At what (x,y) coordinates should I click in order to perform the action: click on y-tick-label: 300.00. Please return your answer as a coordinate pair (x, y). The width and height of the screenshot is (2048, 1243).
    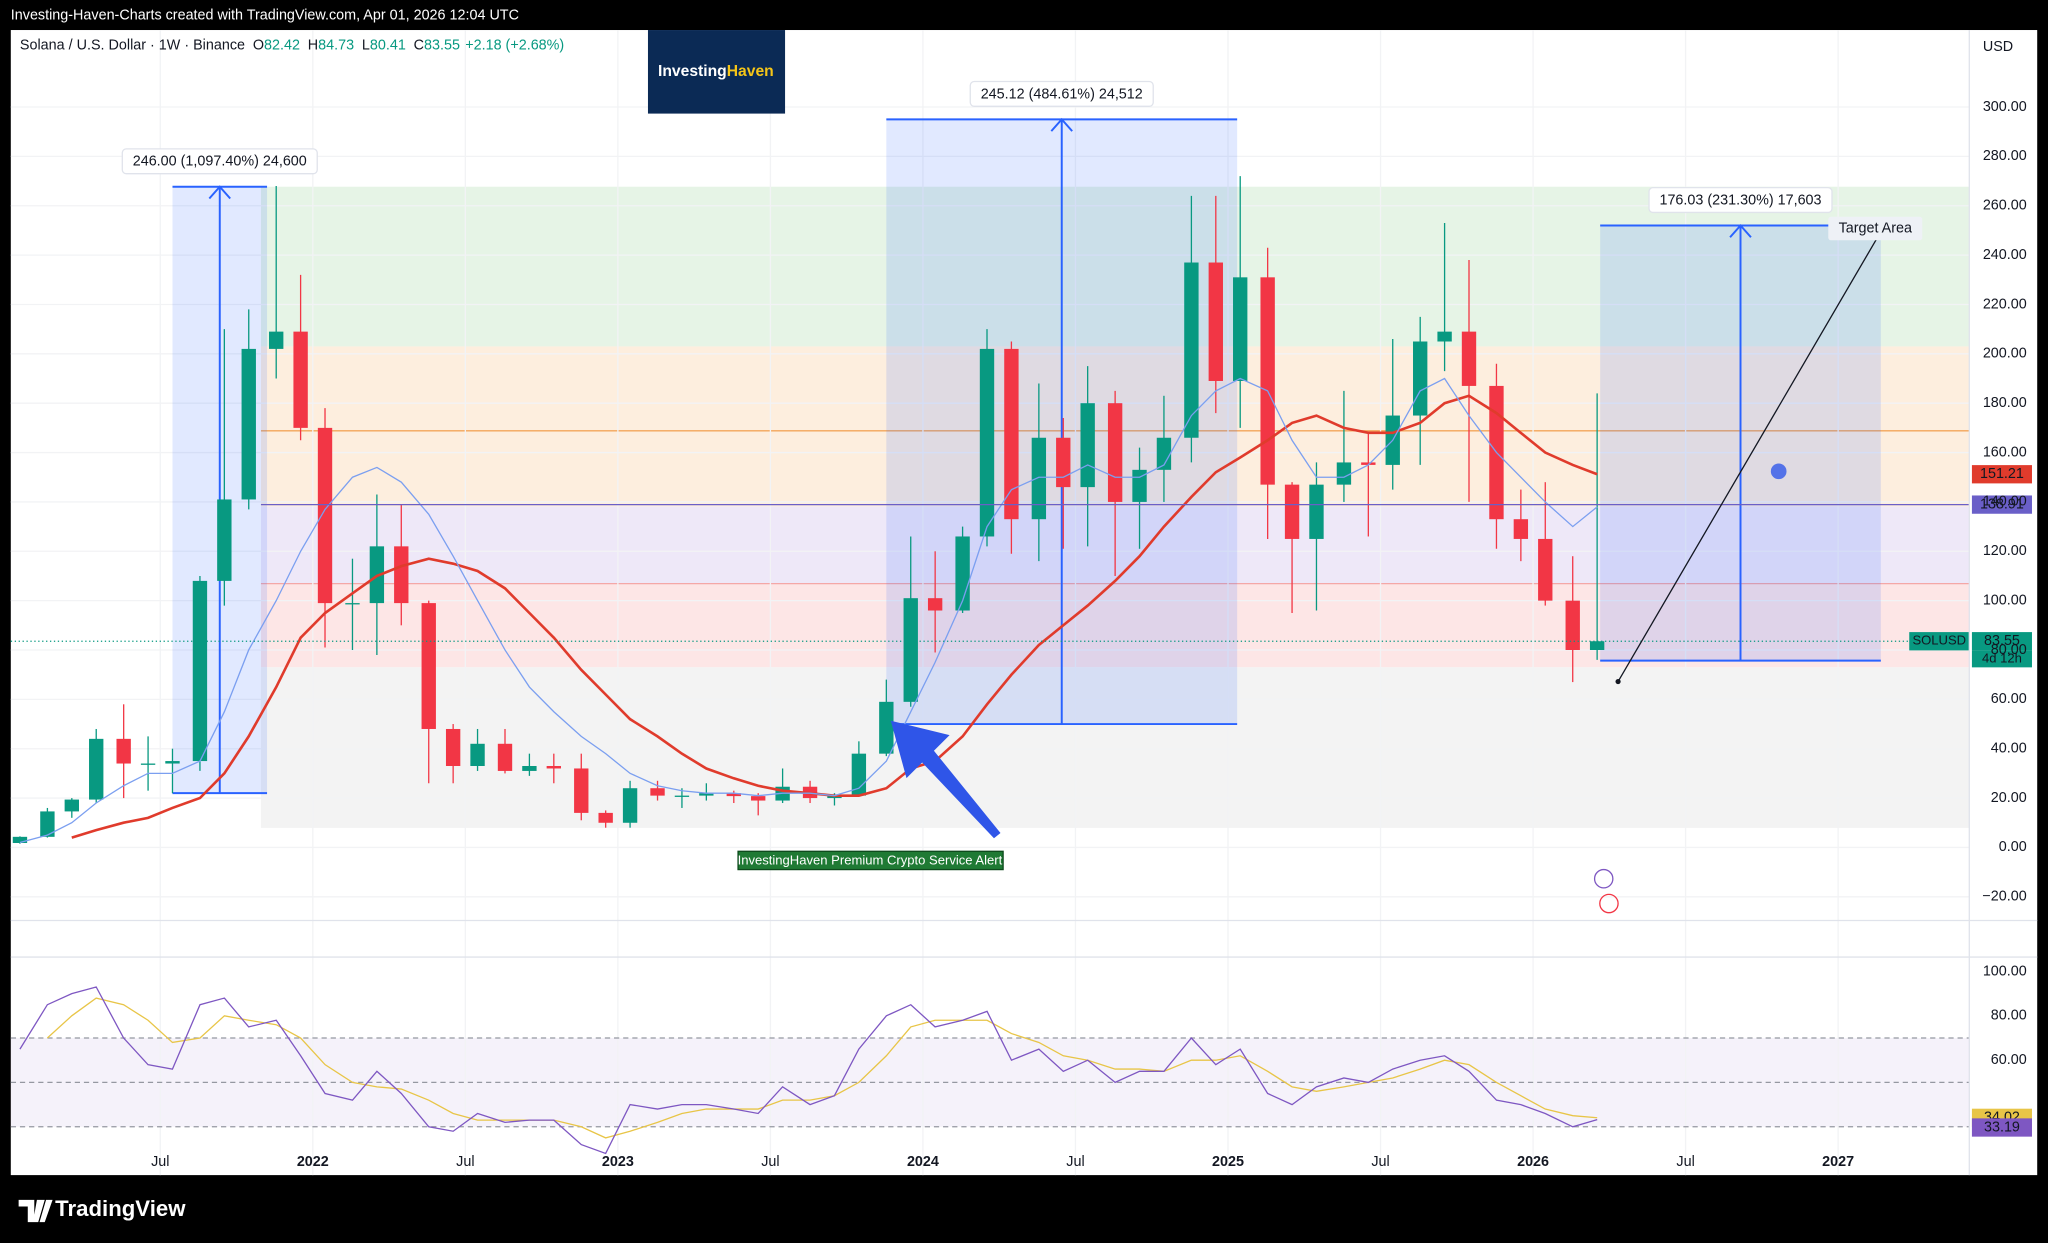
    Looking at the image, I should click on (2005, 107).